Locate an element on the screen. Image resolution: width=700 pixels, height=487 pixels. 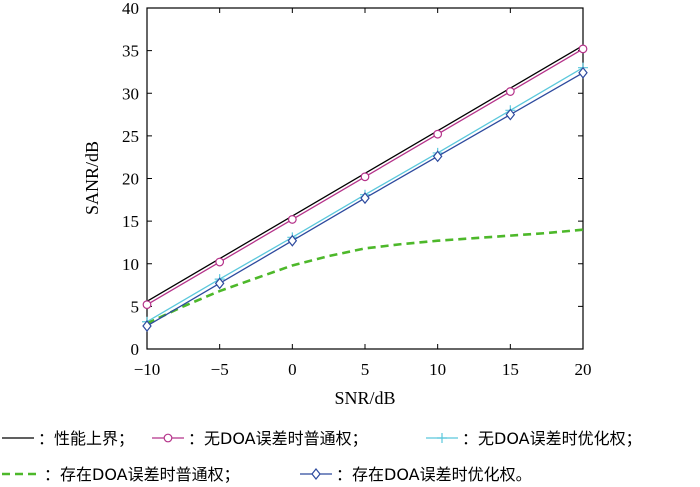
legend-item: ：无DOA误差时普通权； is located at coordinates (260, 438).